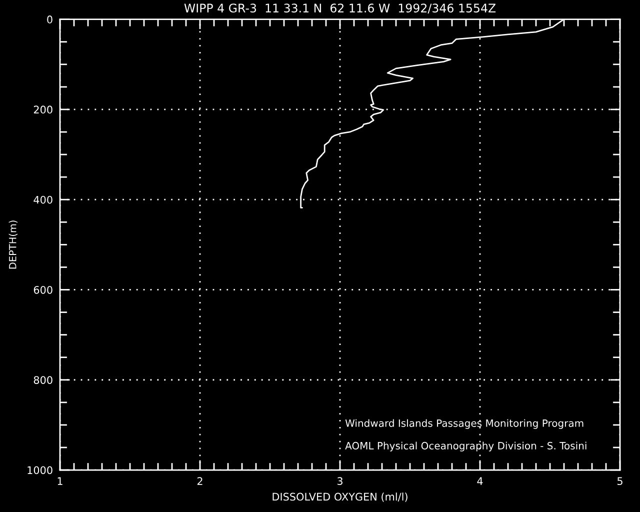  Describe the element at coordinates (43, 290) in the screenshot. I see `y-tick-label: 600` at that location.